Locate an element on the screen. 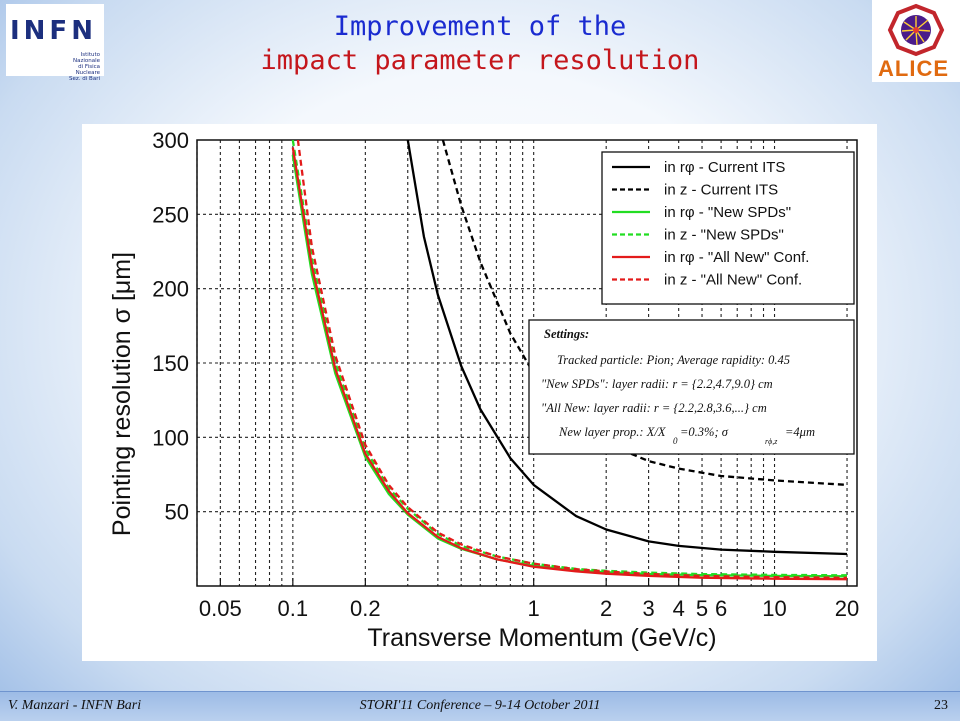 The width and height of the screenshot is (960, 721). x-tick-label: 0.2 is located at coordinates (365, 608).